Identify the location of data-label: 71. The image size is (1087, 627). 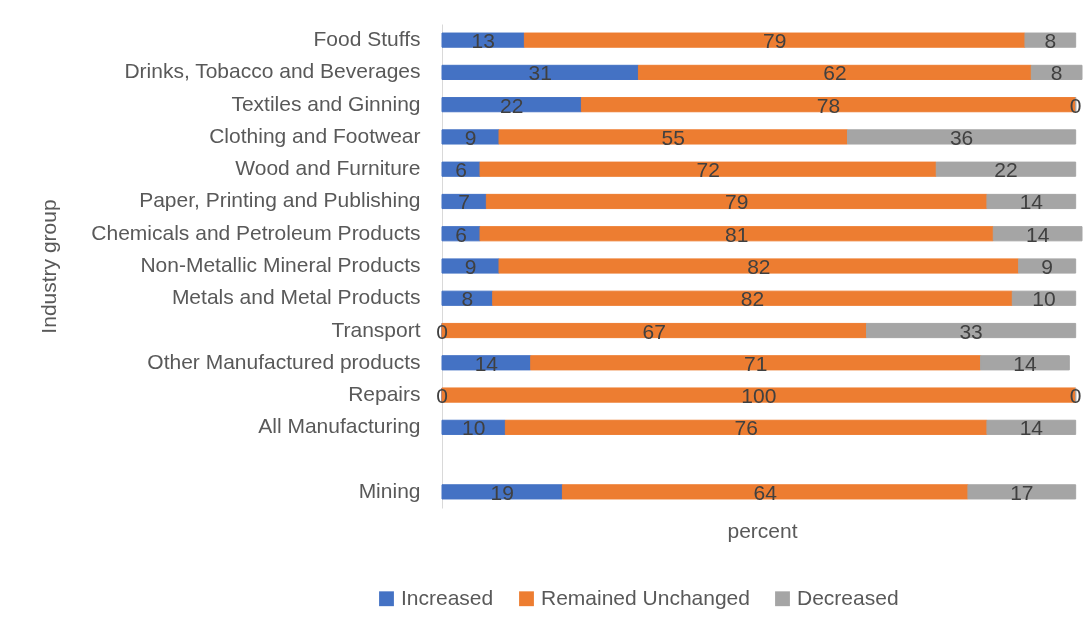
(755, 363).